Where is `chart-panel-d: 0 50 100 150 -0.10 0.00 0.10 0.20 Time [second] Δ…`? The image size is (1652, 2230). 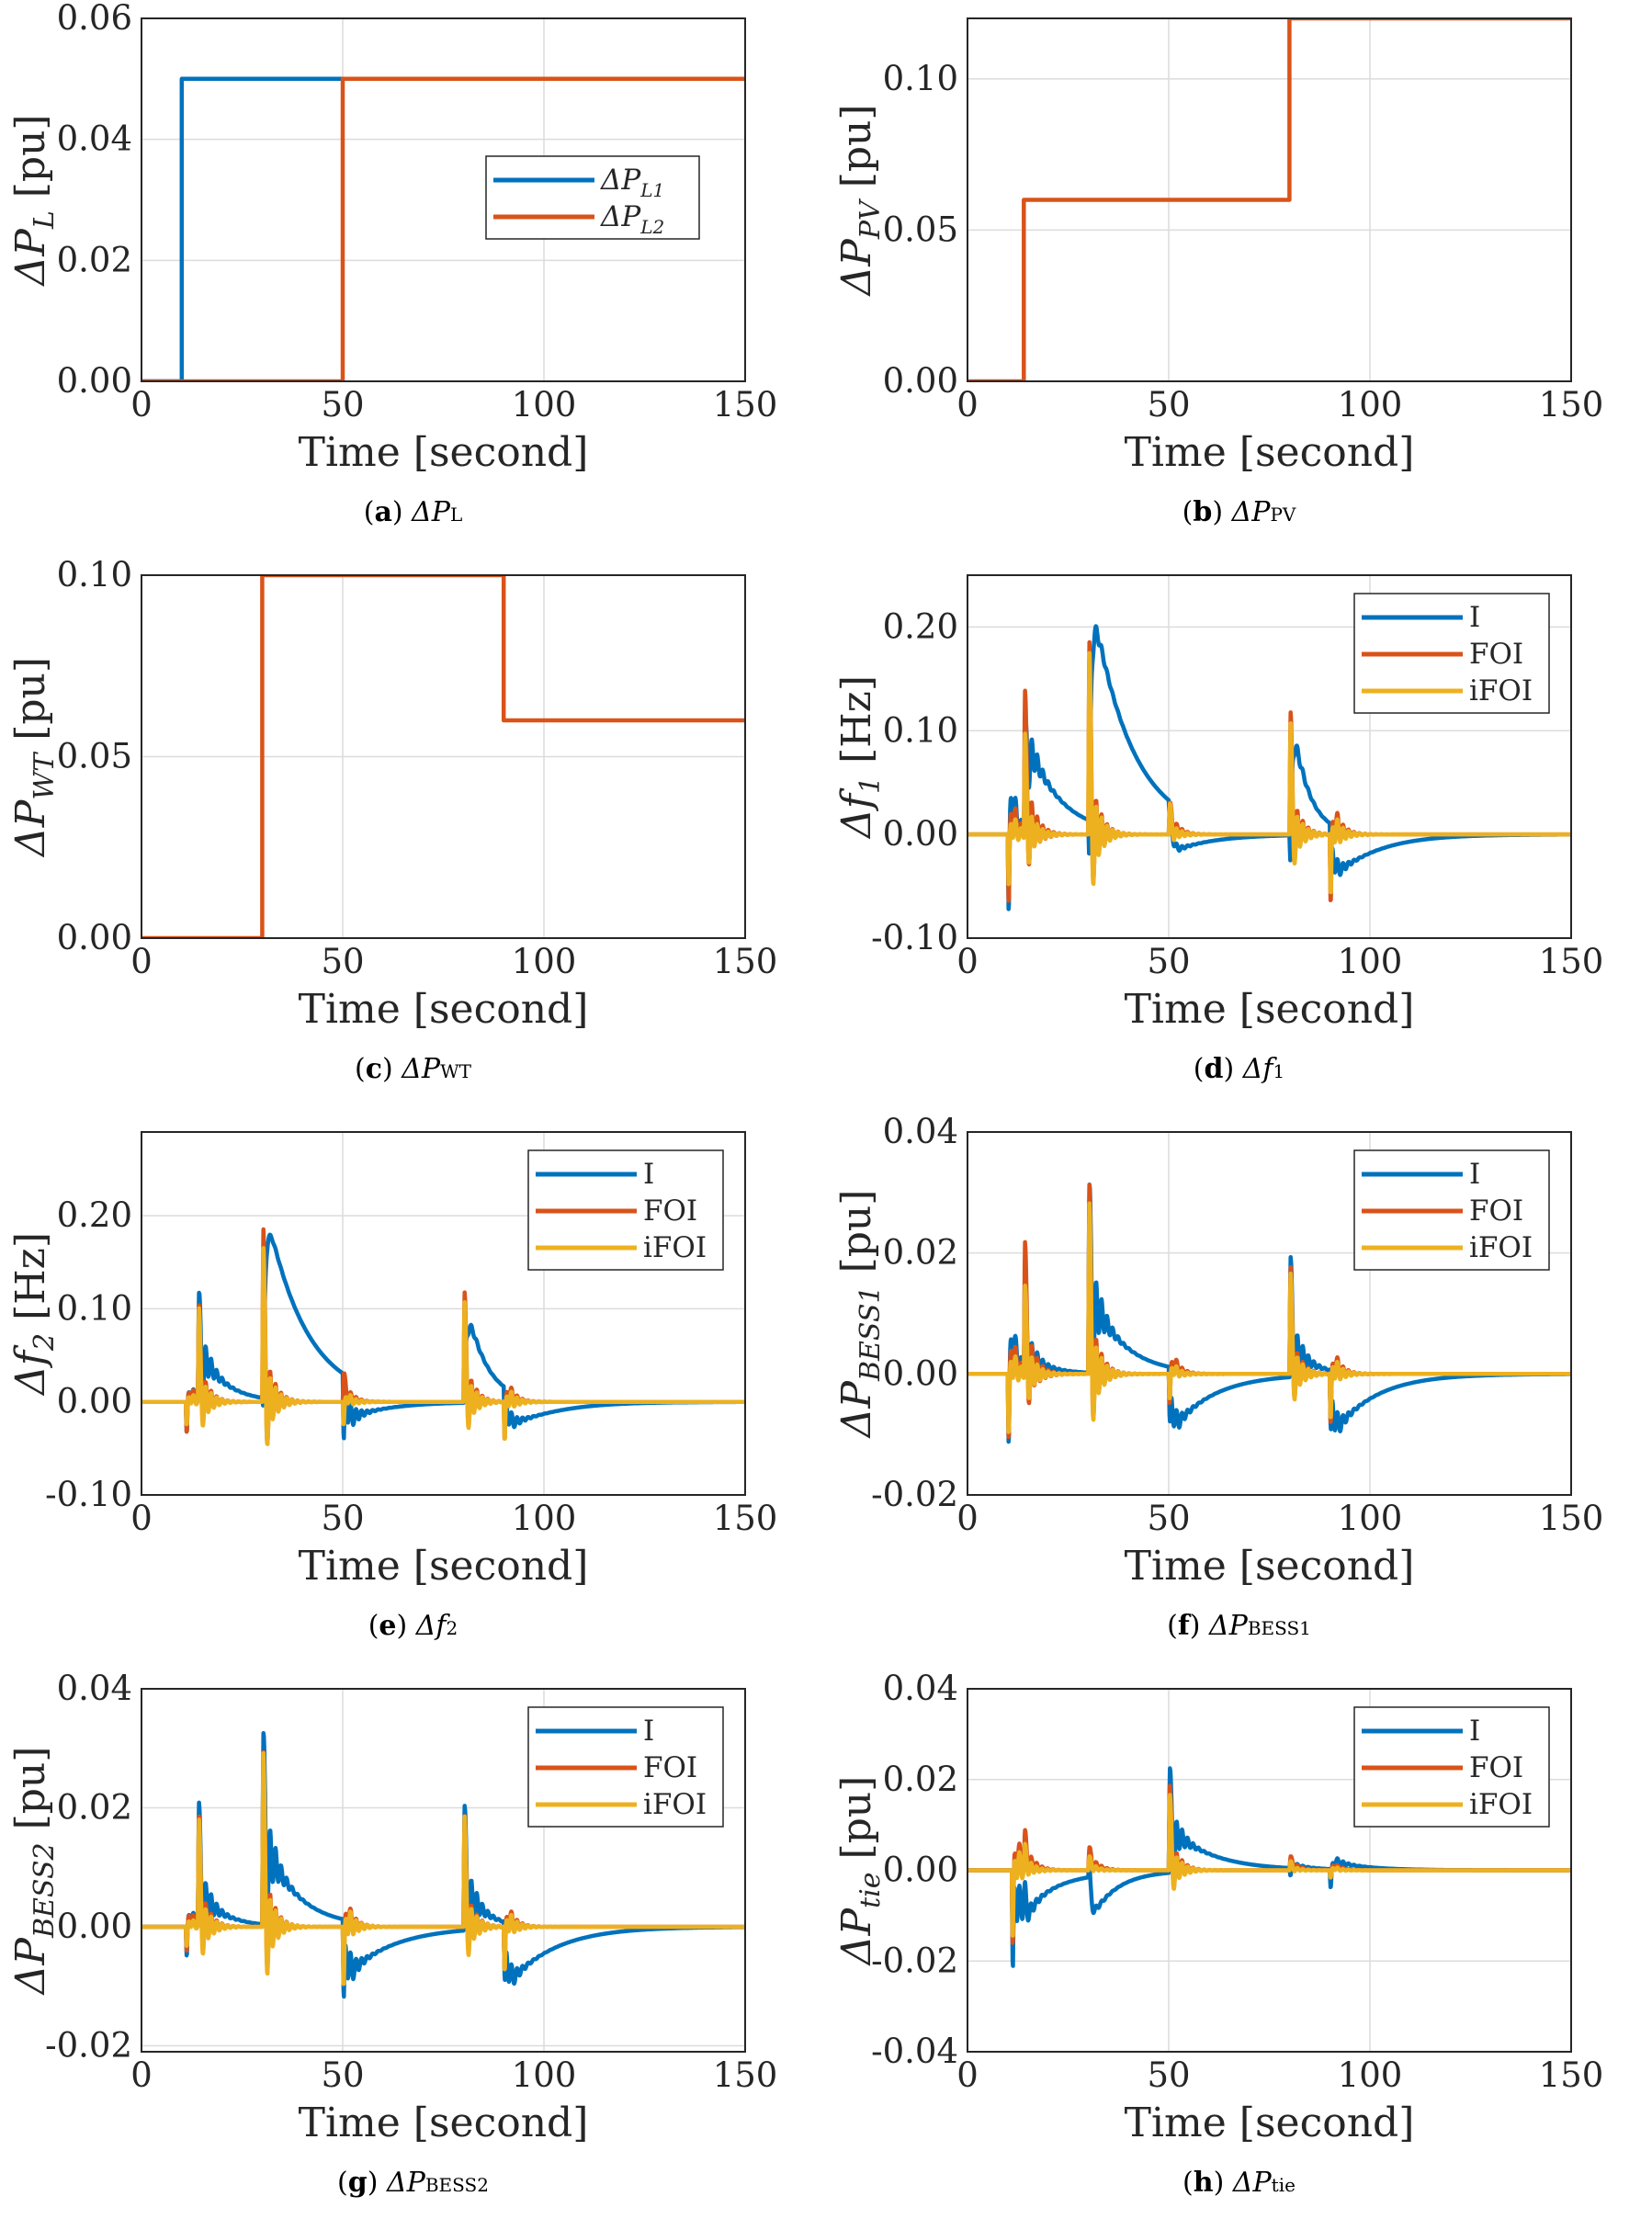
chart-panel-d: 0 50 100 150 -0.10 0.00 0.10 0.20 Time [second] Δ… is located at coordinates (1239, 835).